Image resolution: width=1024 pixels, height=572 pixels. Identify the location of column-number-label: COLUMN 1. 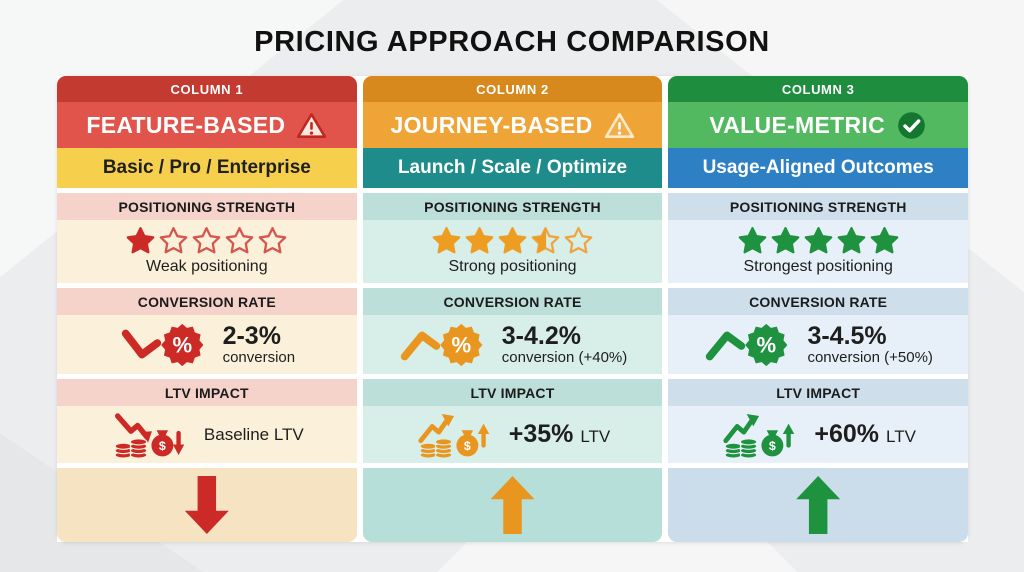
(207, 89).